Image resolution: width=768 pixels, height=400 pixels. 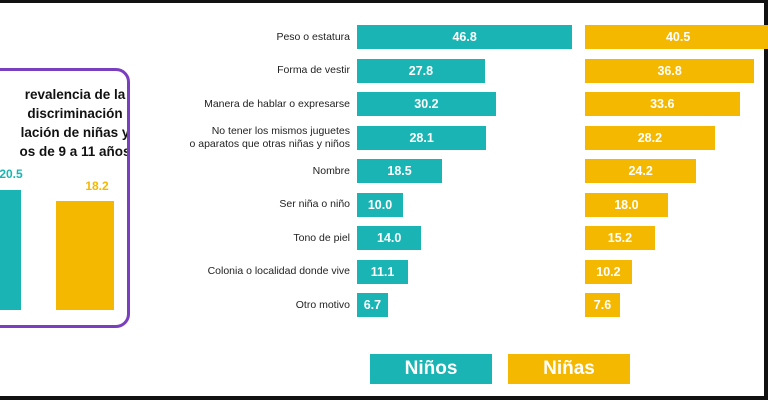 I want to click on value-label-ninos: 14.0, so click(x=389, y=238).